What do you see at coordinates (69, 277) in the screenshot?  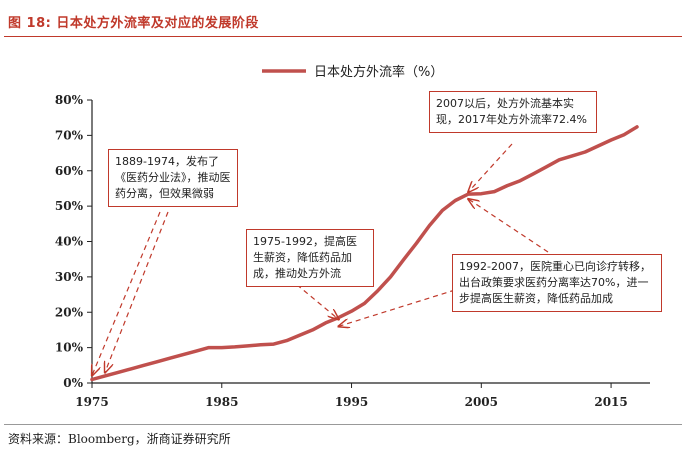 I see `y-tick-label: 30%` at bounding box center [69, 277].